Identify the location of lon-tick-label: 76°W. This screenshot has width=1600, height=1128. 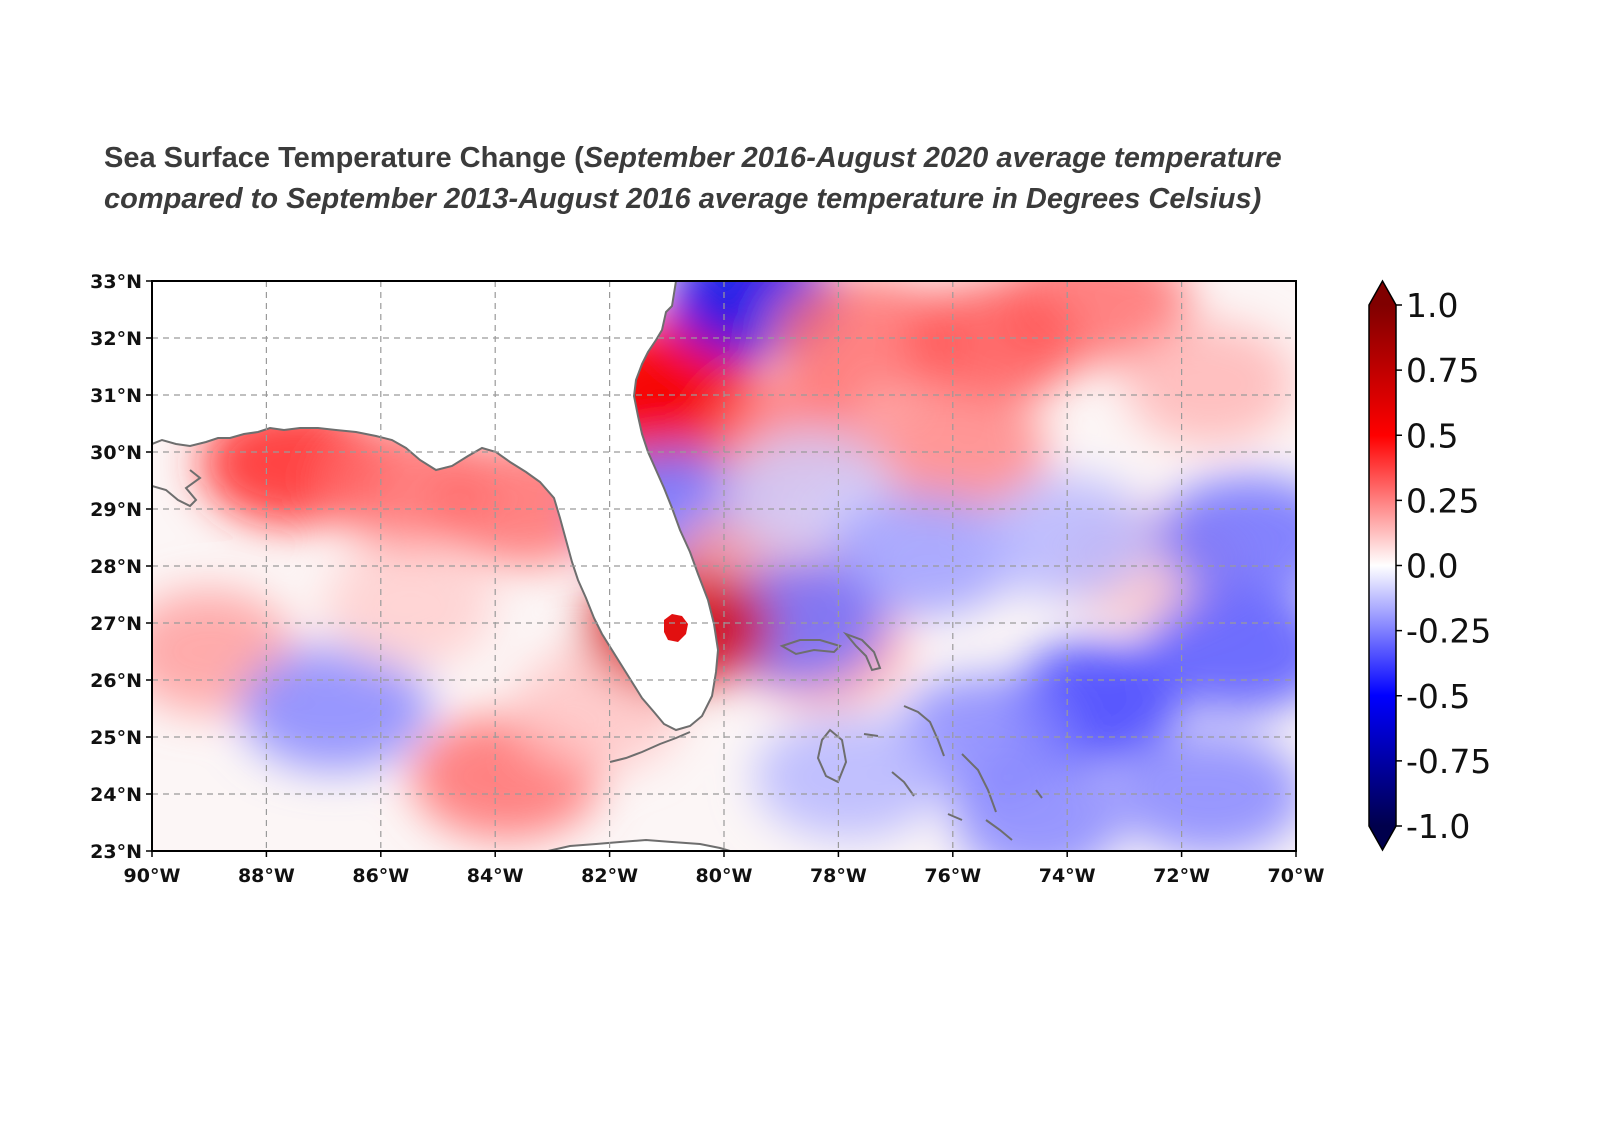
(952, 876).